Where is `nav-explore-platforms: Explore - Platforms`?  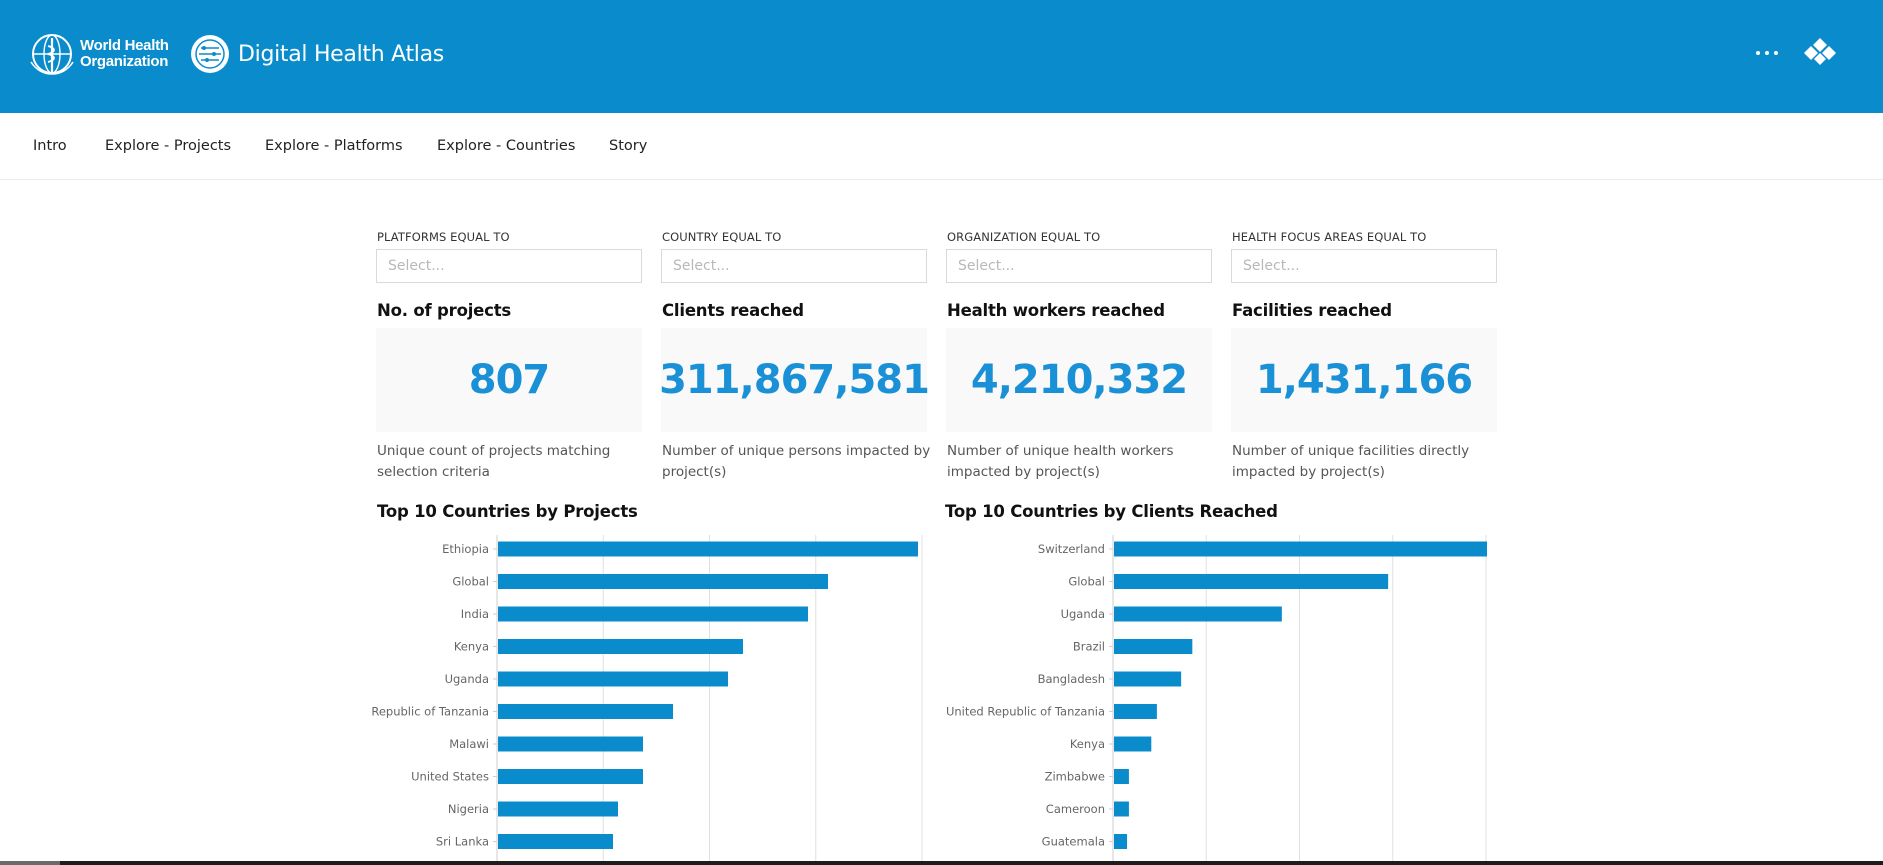
nav-explore-platforms: Explore - Platforms is located at coordinates (334, 146).